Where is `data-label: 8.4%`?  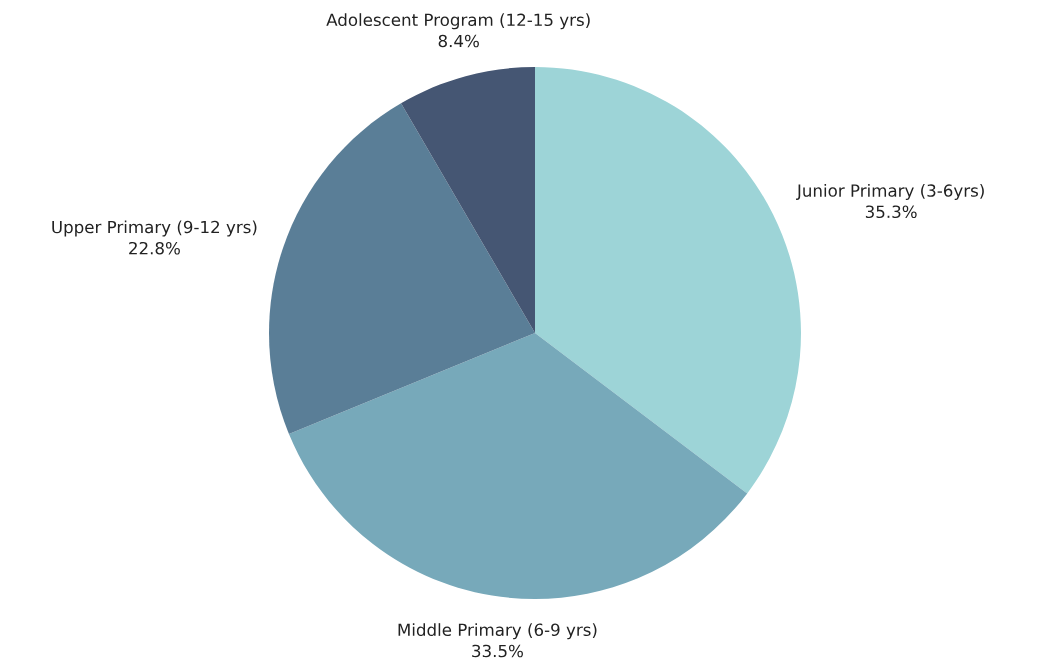
data-label: 8.4% is located at coordinates (458, 41).